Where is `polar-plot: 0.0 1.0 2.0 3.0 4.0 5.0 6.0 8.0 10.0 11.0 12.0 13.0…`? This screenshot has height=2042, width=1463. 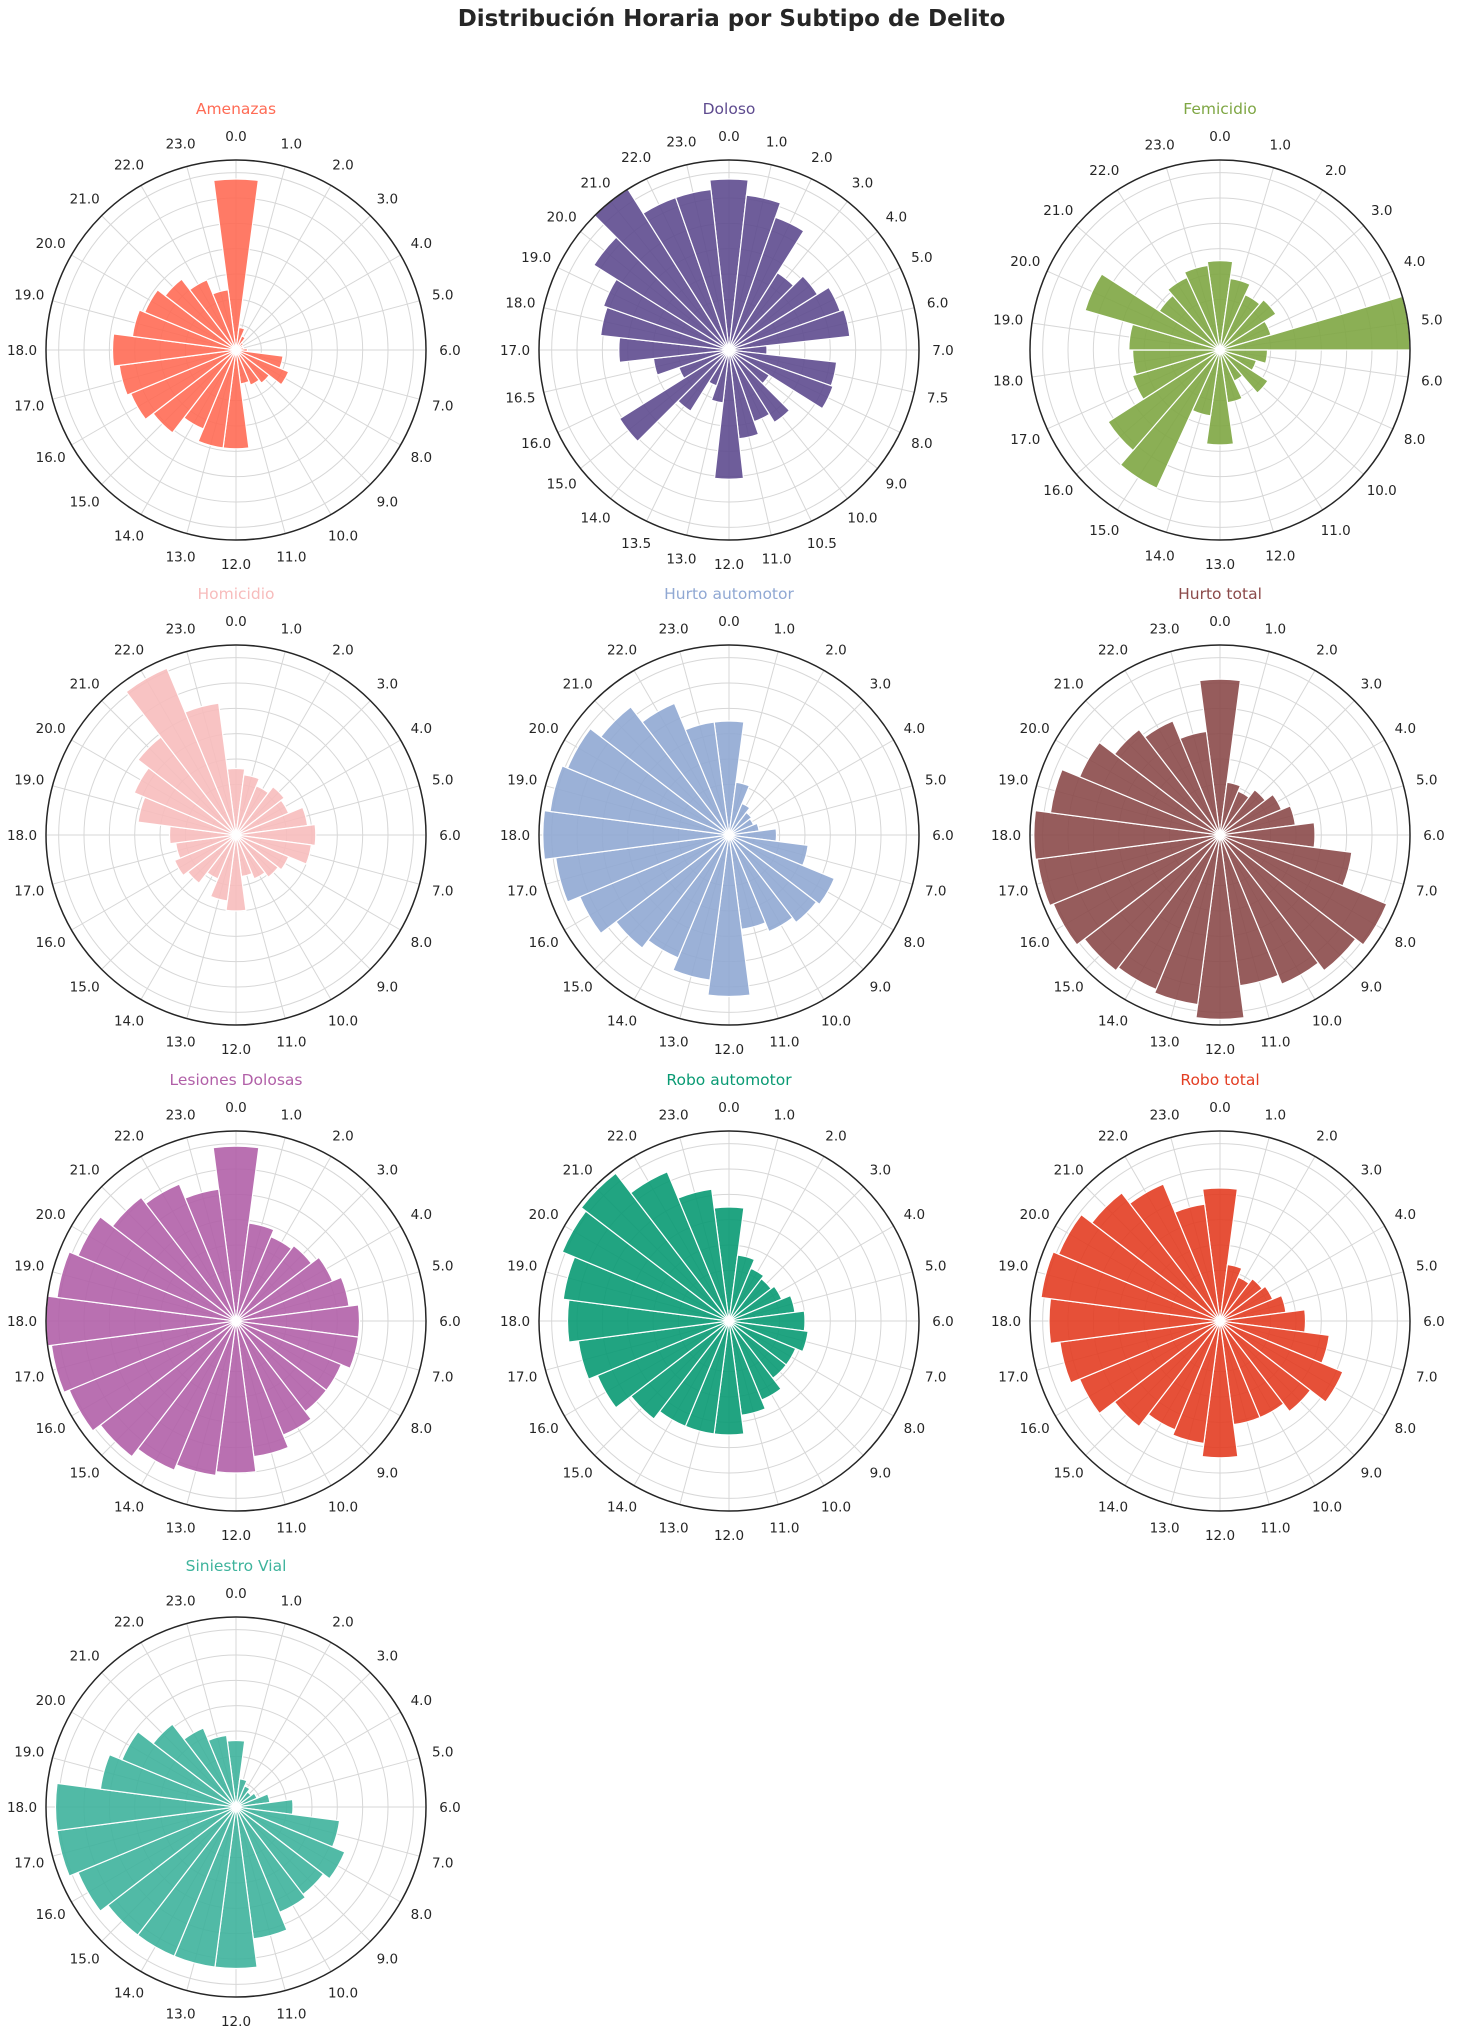 polar-plot: 0.0 1.0 2.0 3.0 4.0 5.0 6.0 8.0 10.0 11.0 12.0 13.0… is located at coordinates (1217, 351).